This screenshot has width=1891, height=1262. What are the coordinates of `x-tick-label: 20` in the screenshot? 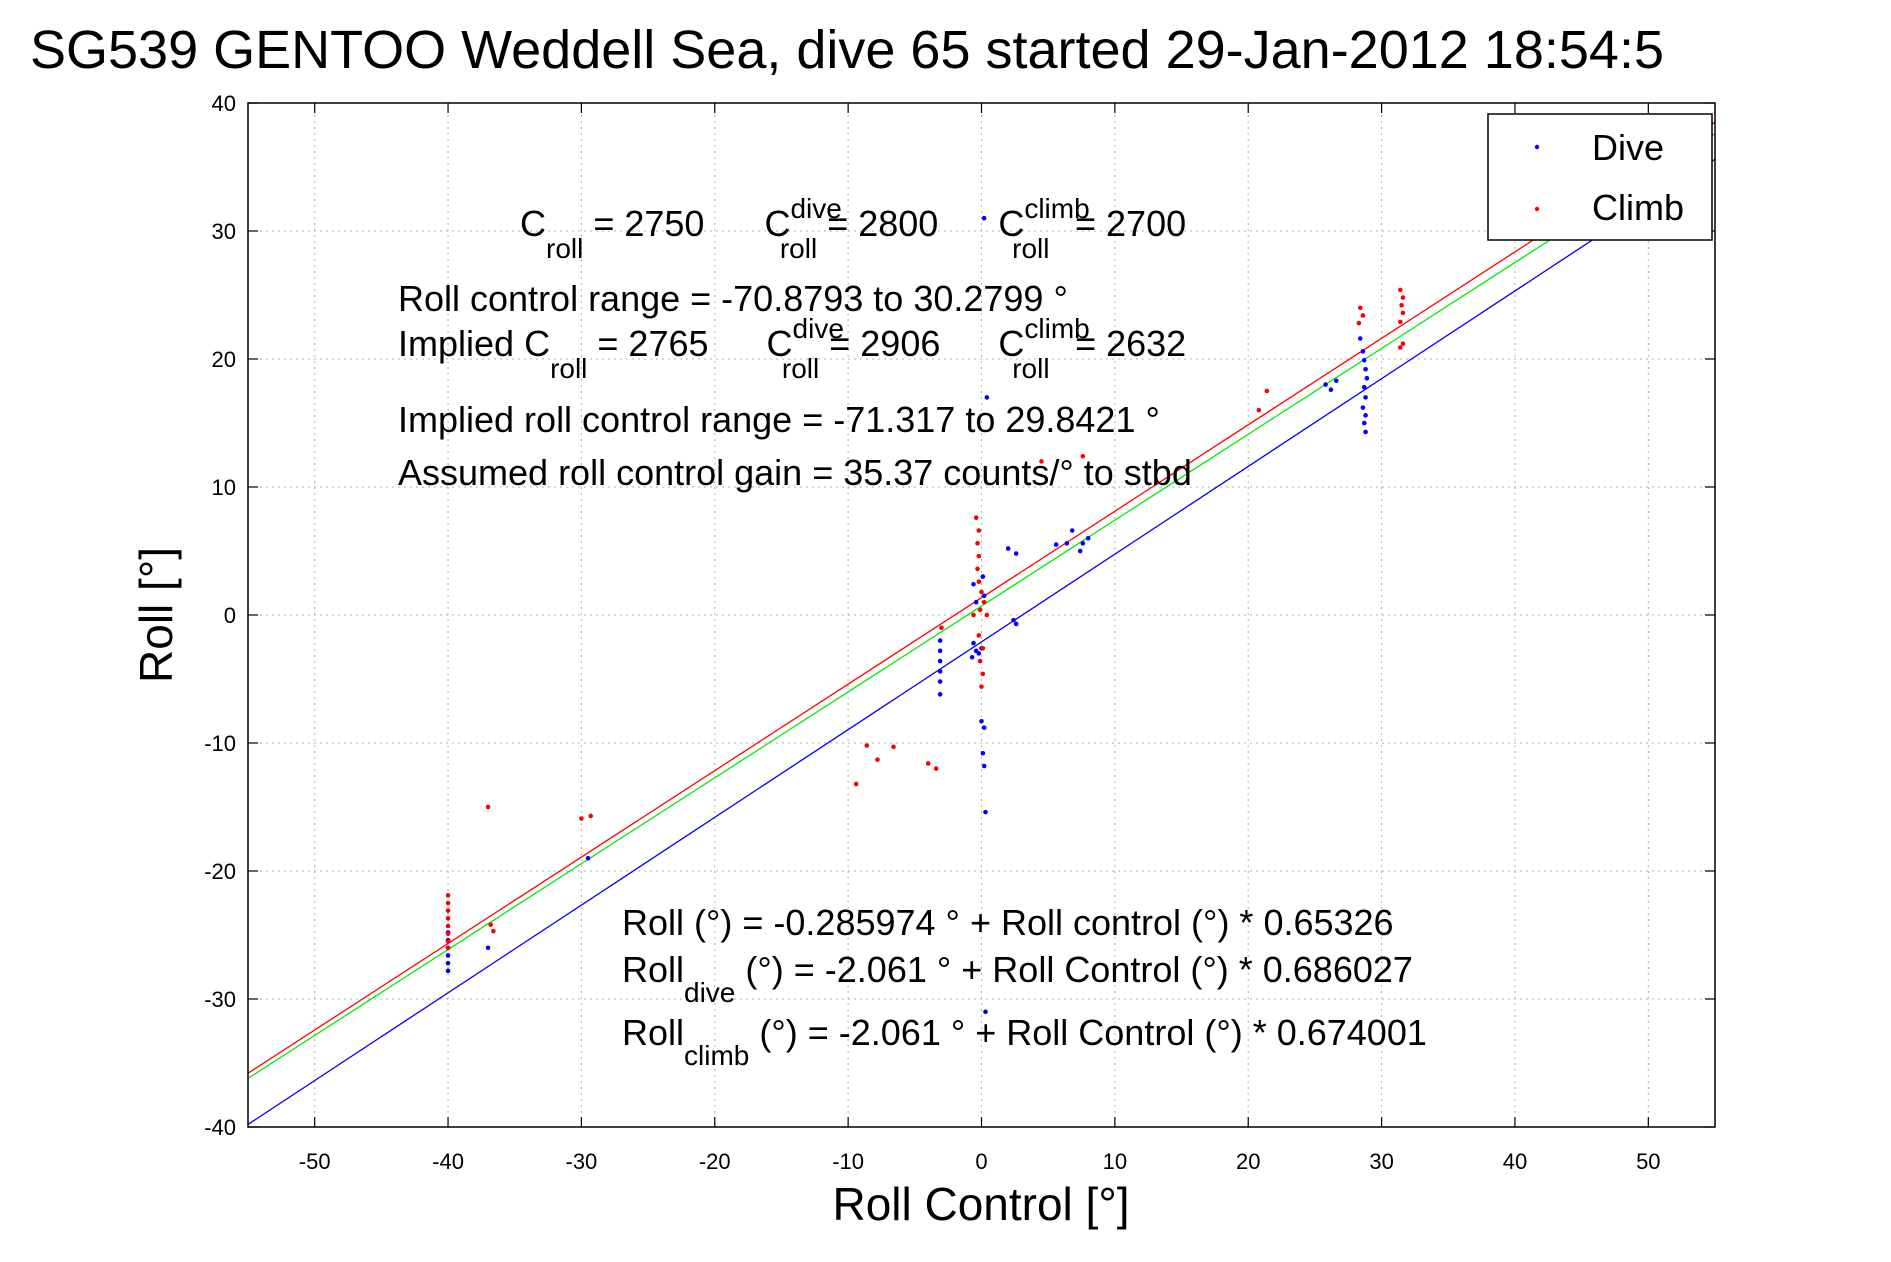 It's located at (1248, 1161).